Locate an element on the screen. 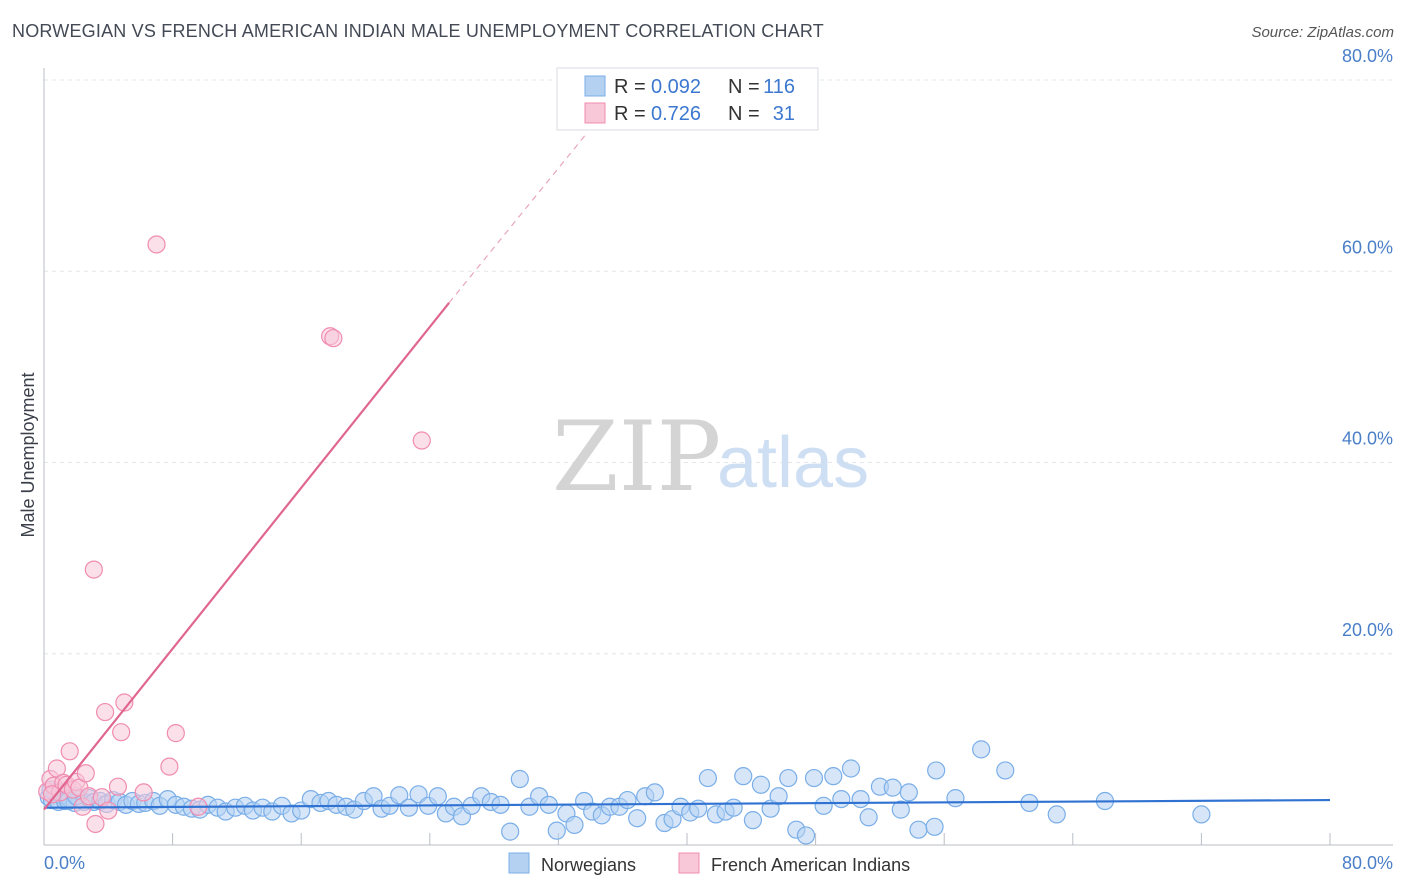  stats-r-value-blue: 0.092 is located at coordinates (676, 87).